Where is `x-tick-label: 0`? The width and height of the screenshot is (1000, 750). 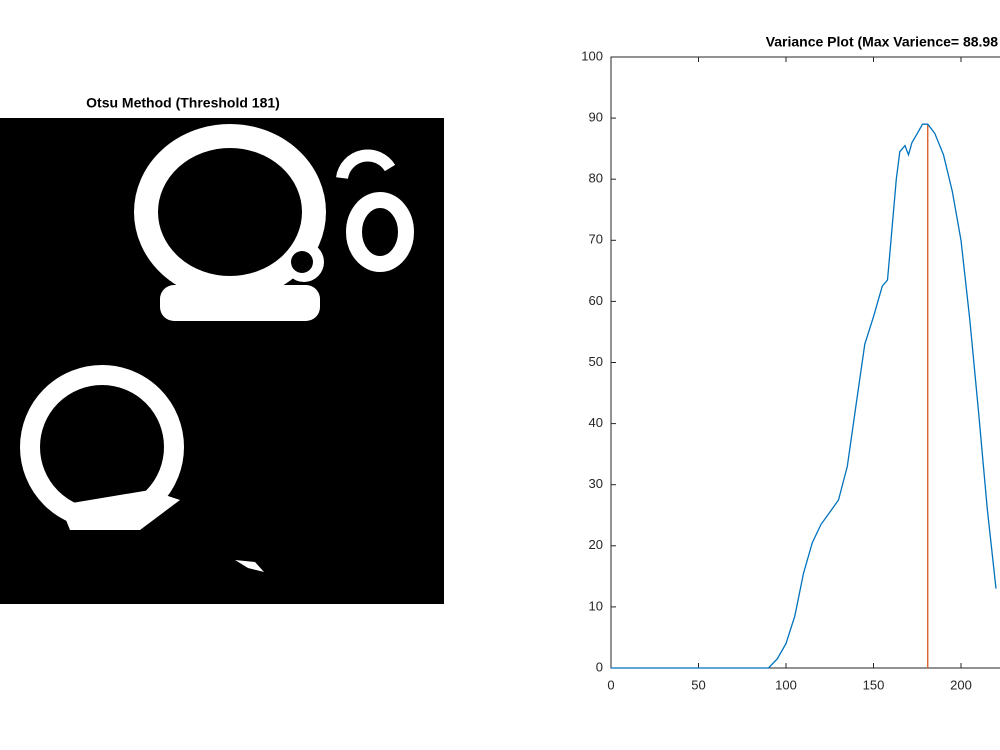
x-tick-label: 0 is located at coordinates (610, 684).